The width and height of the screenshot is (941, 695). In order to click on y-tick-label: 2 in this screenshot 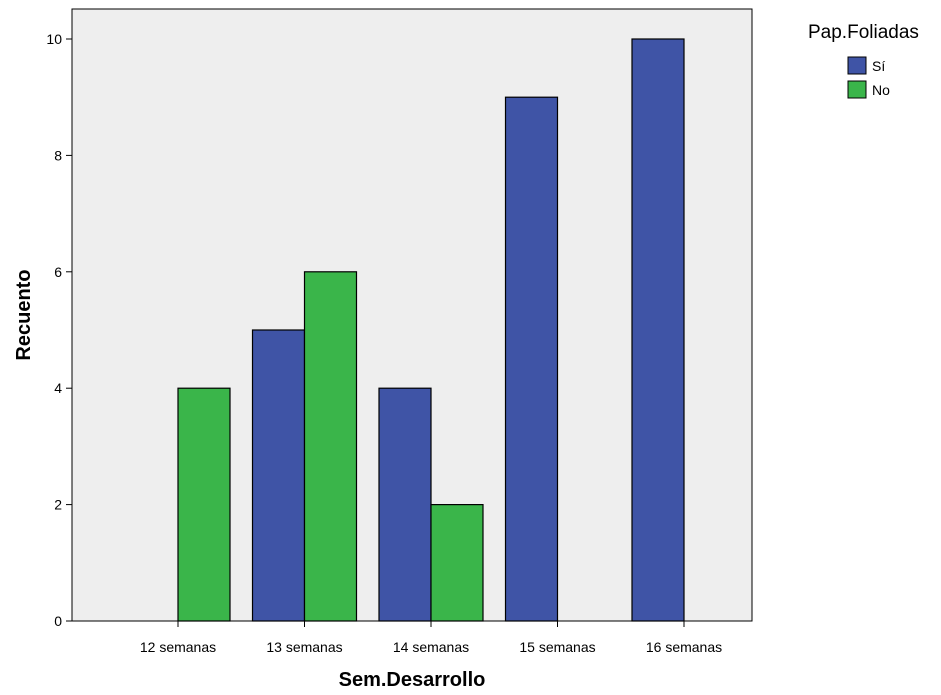, I will do `click(58, 505)`.